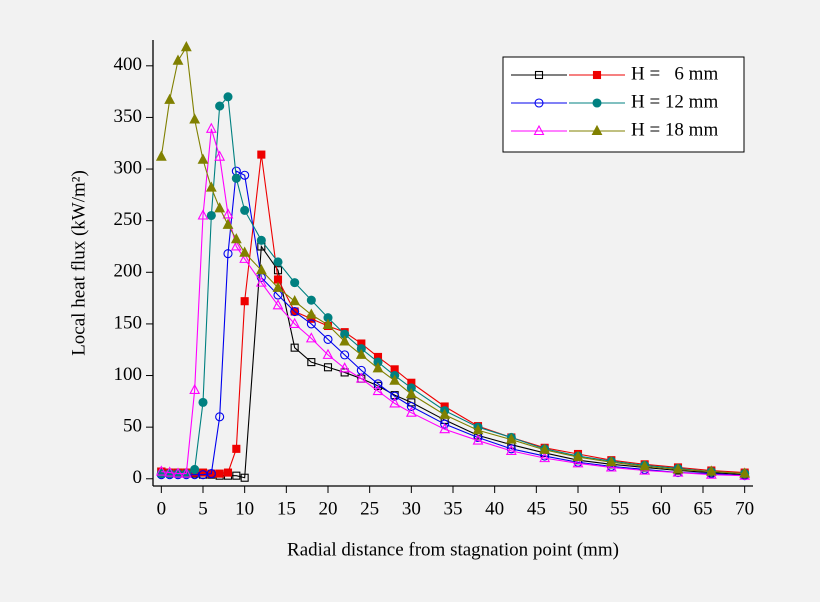 The height and width of the screenshot is (602, 820). Describe the element at coordinates (619, 508) in the screenshot. I see `x-tick-label: 55` at that location.